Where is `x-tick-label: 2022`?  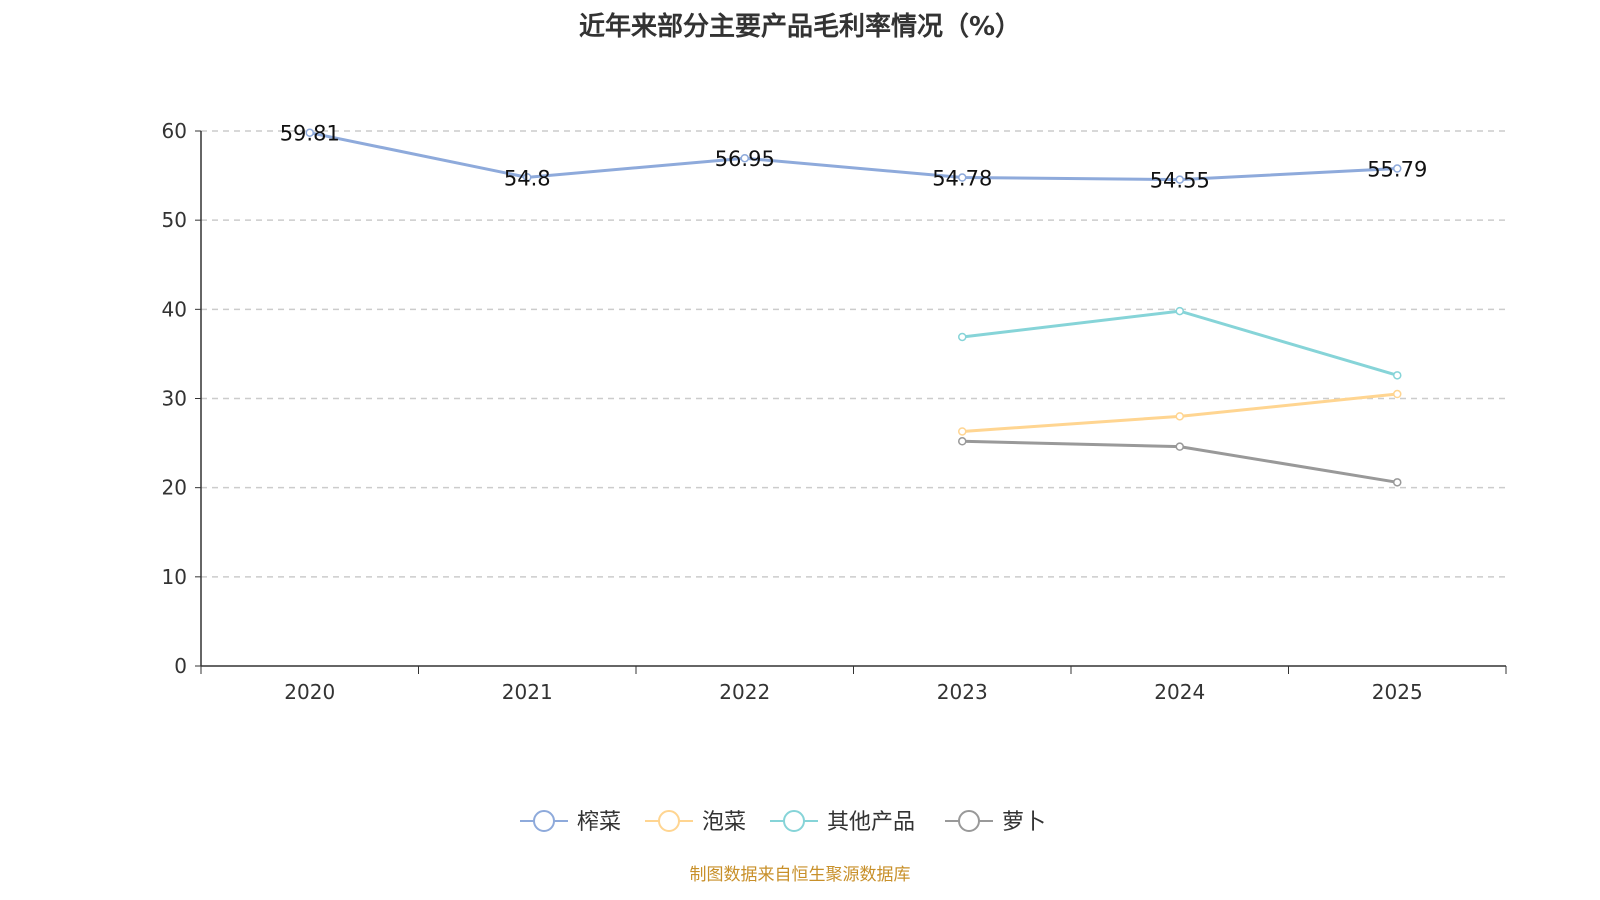 x-tick-label: 2022 is located at coordinates (744, 692).